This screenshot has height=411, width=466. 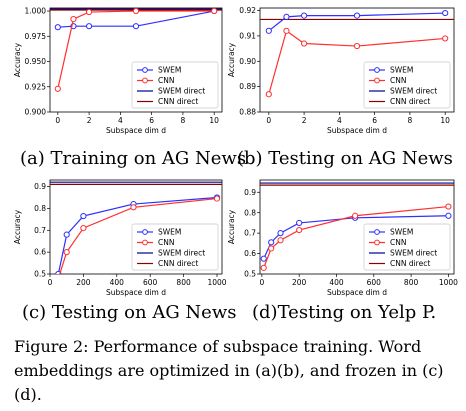 What do you see at coordinates (304, 120) in the screenshot?
I see `x-tick-label: 2` at bounding box center [304, 120].